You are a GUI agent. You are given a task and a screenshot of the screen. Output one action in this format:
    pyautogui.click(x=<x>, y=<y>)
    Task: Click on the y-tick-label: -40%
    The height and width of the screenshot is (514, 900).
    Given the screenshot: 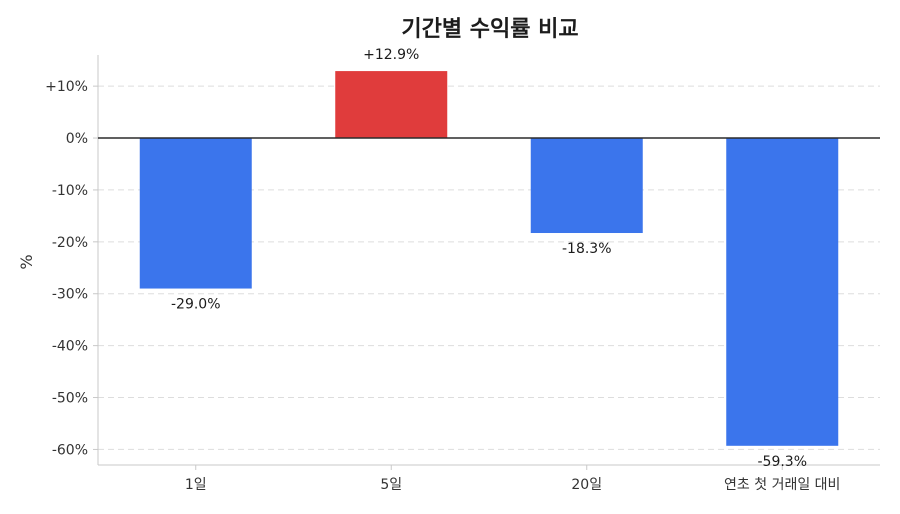 What is the action you would take?
    pyautogui.click(x=70, y=347)
    